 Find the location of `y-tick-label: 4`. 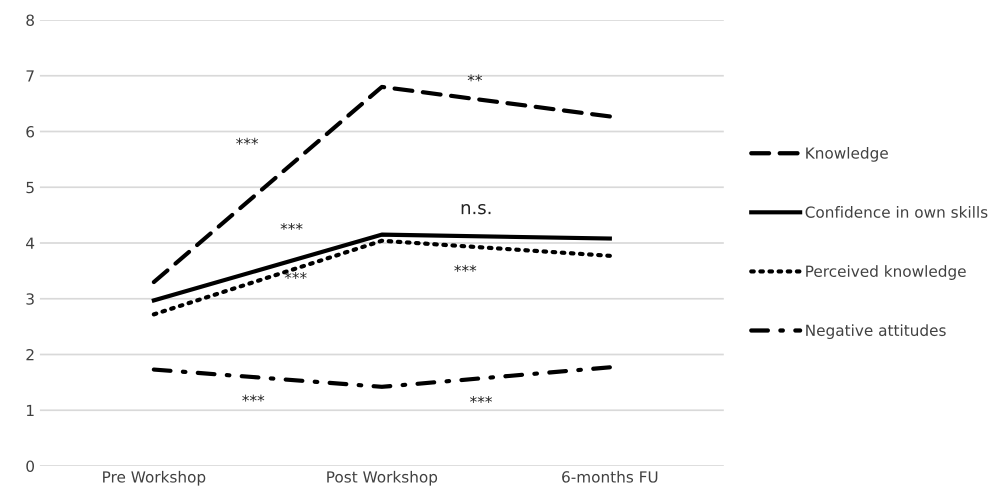

y-tick-label: 4 is located at coordinates (30, 243).